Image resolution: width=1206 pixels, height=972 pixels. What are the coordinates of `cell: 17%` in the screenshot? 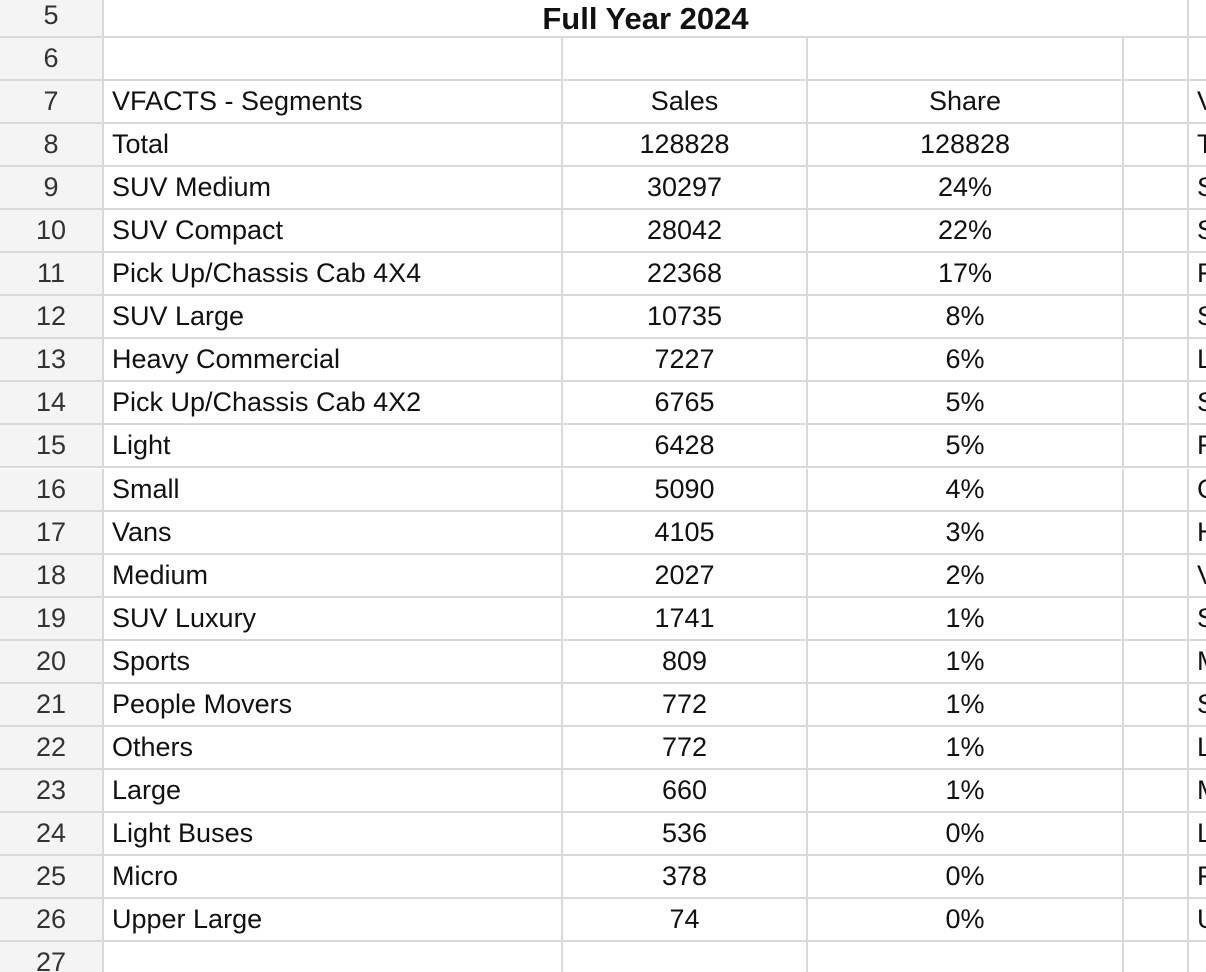 It's located at (966, 275).